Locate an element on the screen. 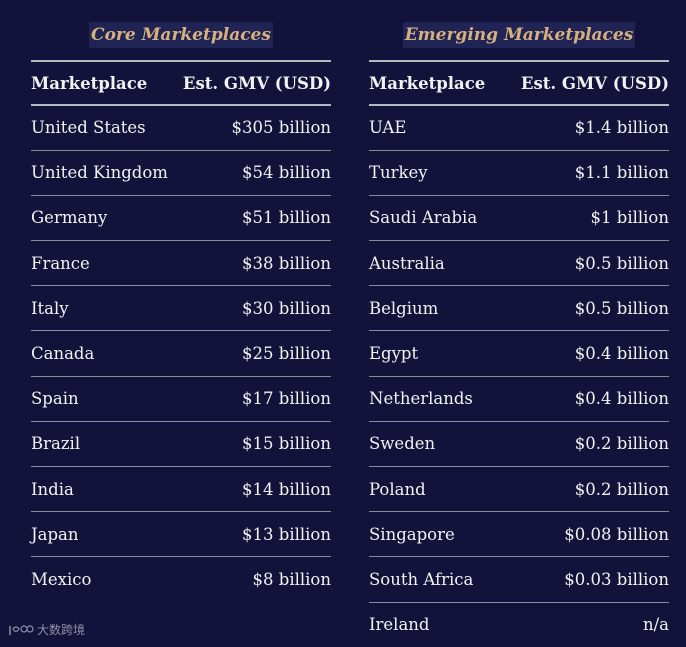 This screenshot has width=686, height=647. gmv-value: $0.03 billion is located at coordinates (616, 579).